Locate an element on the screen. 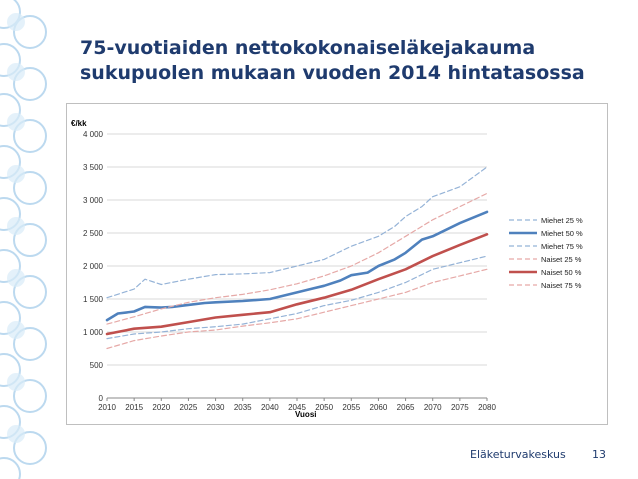  decorative-left-border is located at coordinates (23, 239).